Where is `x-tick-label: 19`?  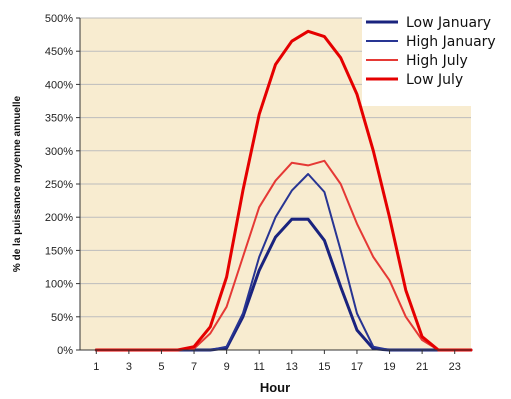
x-tick-label: 19 is located at coordinates (389, 367).